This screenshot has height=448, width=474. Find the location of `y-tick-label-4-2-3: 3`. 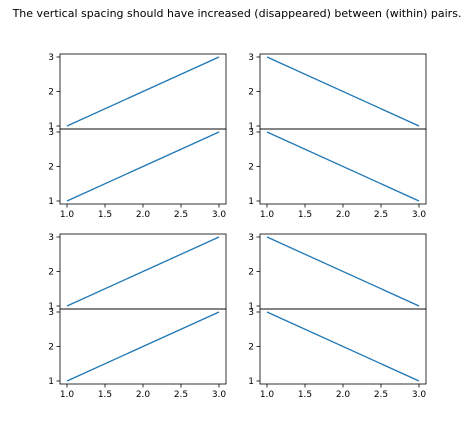

y-tick-label-4-2-3: 3 is located at coordinates (251, 313).